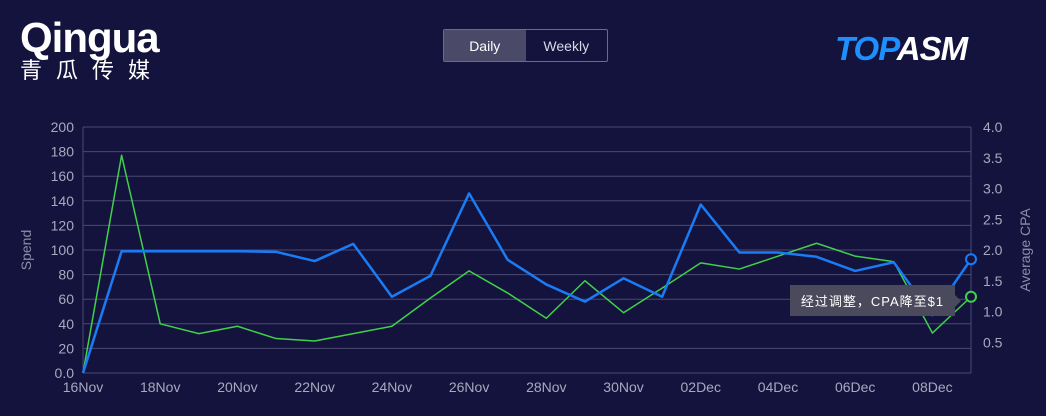 The width and height of the screenshot is (1046, 416). I want to click on x-tick-label: 04Dec, so click(778, 387).